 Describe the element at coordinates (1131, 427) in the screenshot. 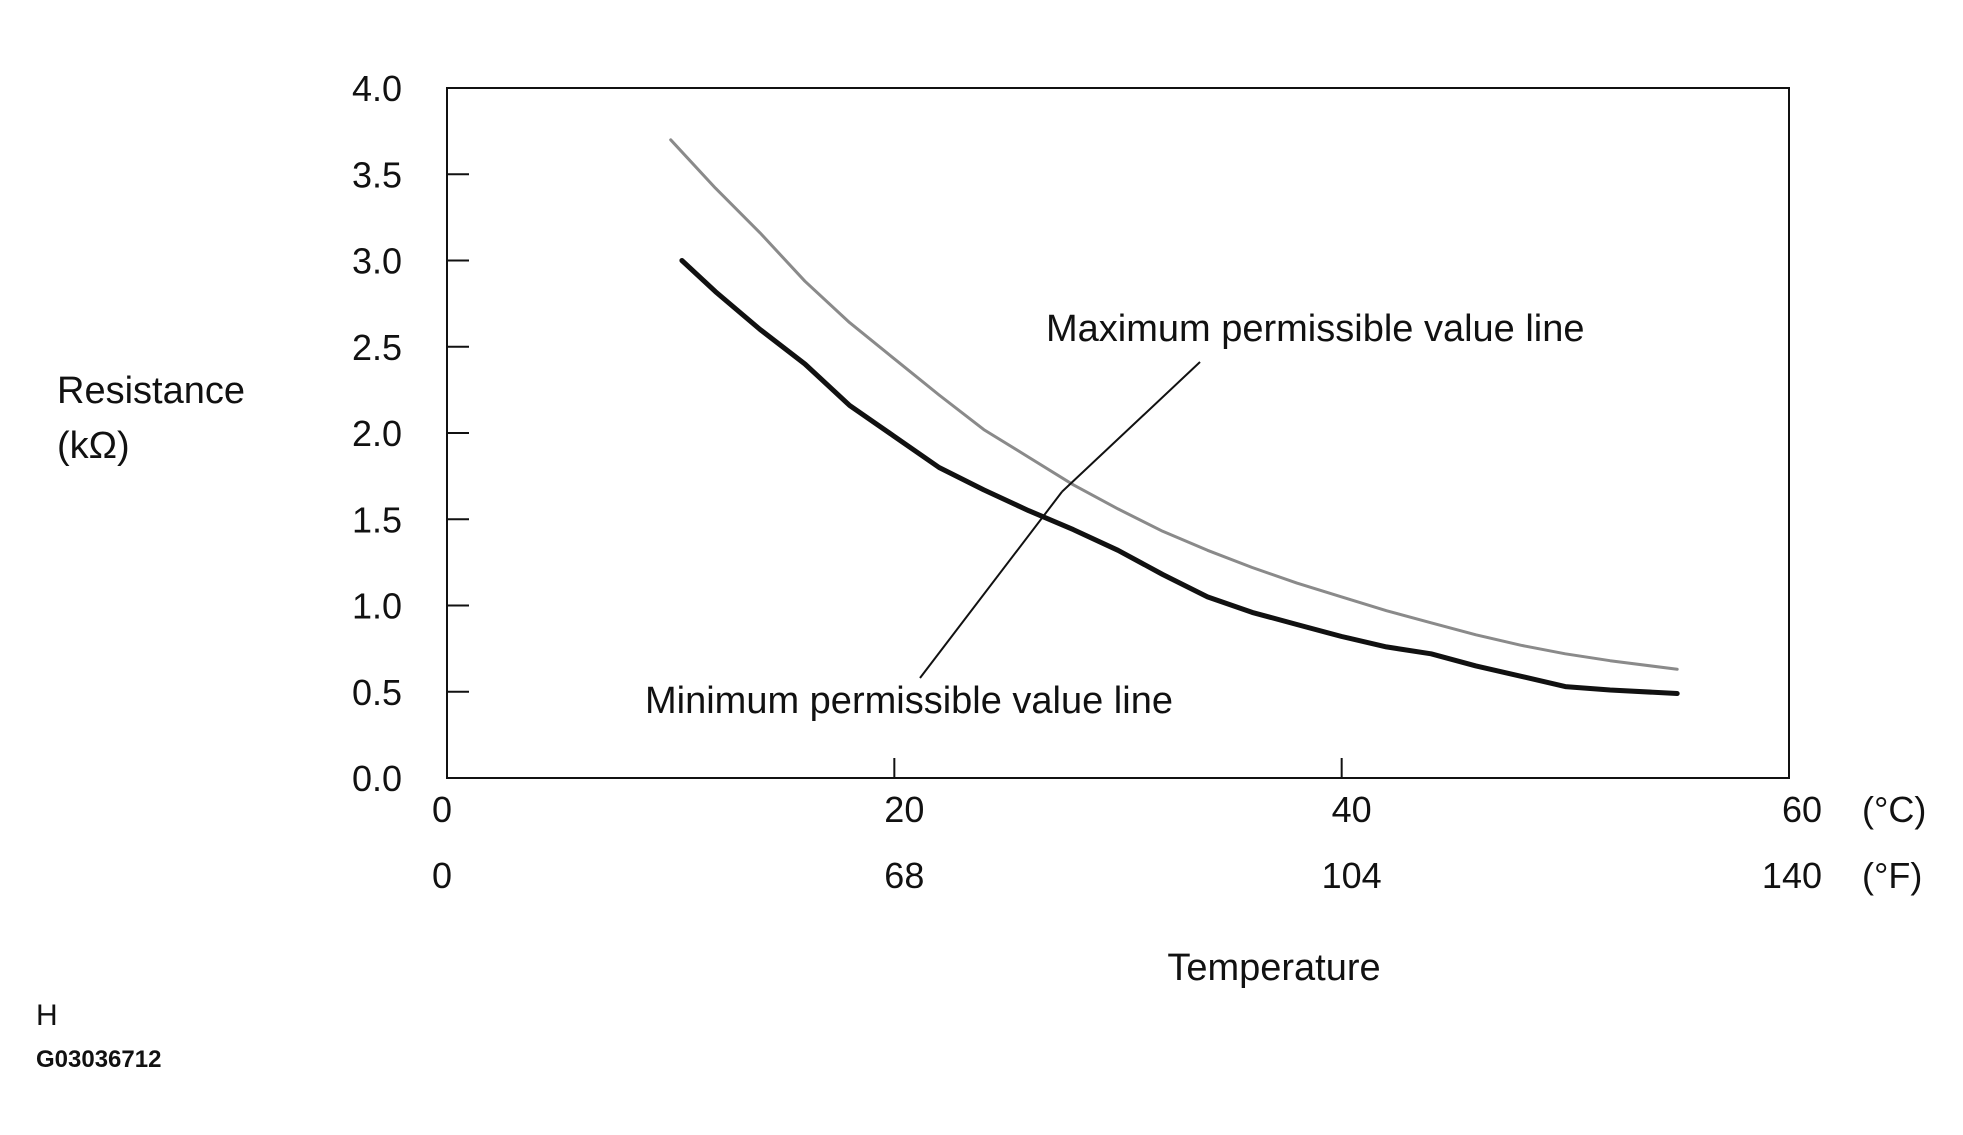

I see `max-line-pointer` at that location.